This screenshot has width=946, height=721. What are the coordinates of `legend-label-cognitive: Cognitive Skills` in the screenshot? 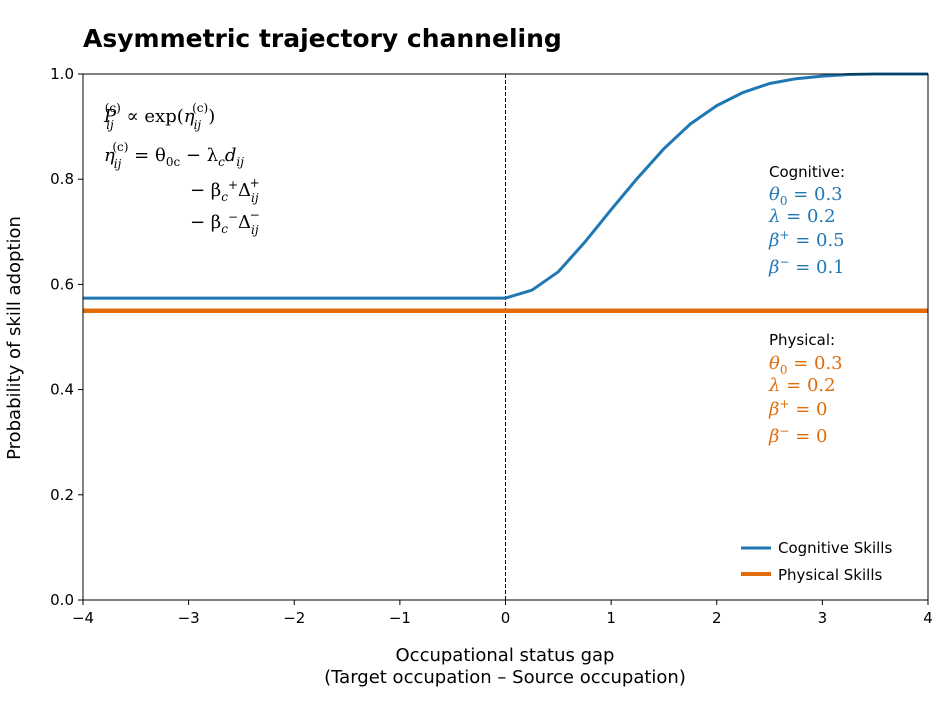 It's located at (835, 548).